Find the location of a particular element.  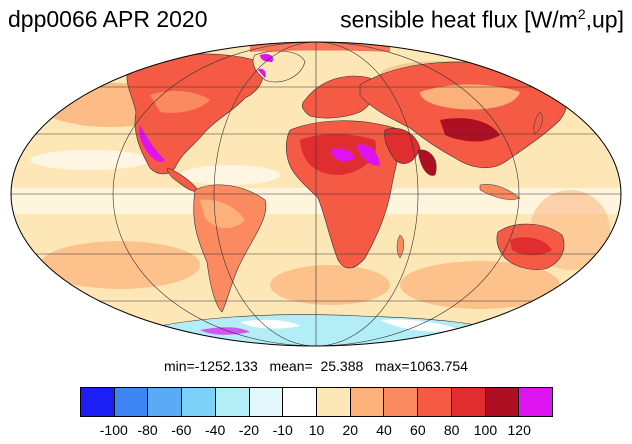

colorbar-tick-label: -80 is located at coordinates (147, 430).